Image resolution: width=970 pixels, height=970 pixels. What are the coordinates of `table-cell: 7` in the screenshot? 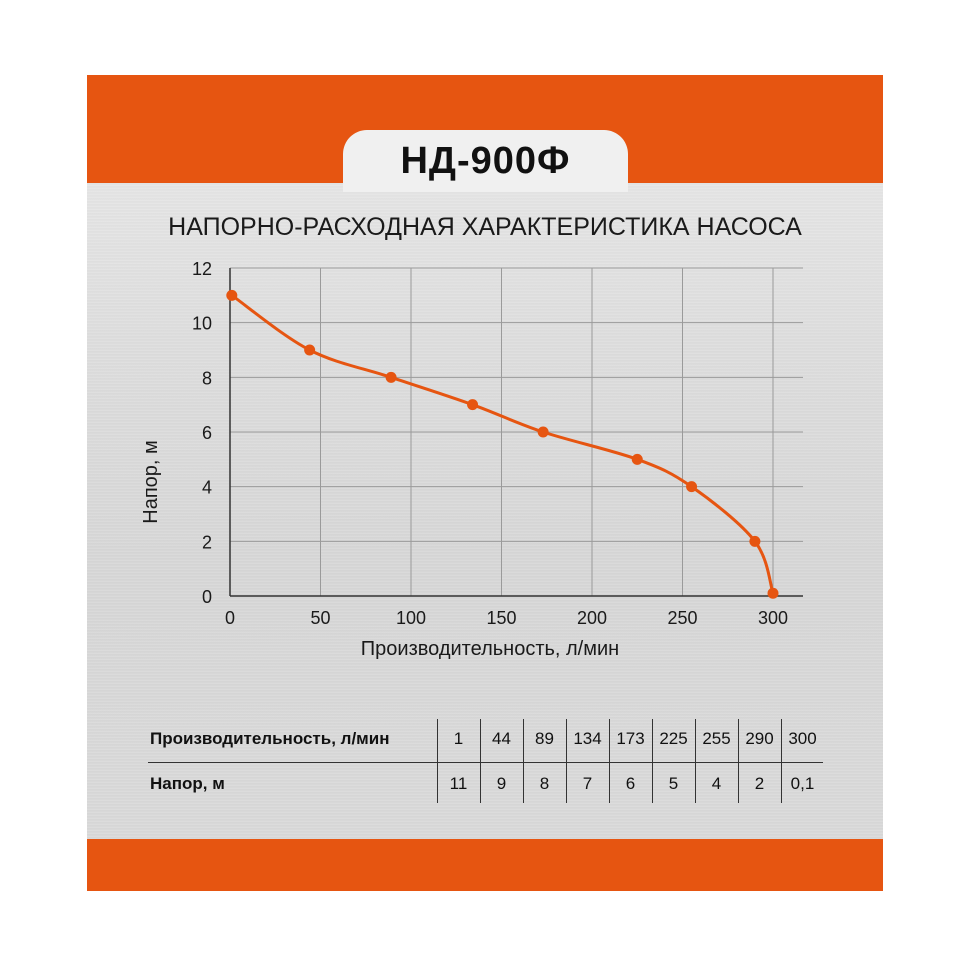 It's located at (587, 783).